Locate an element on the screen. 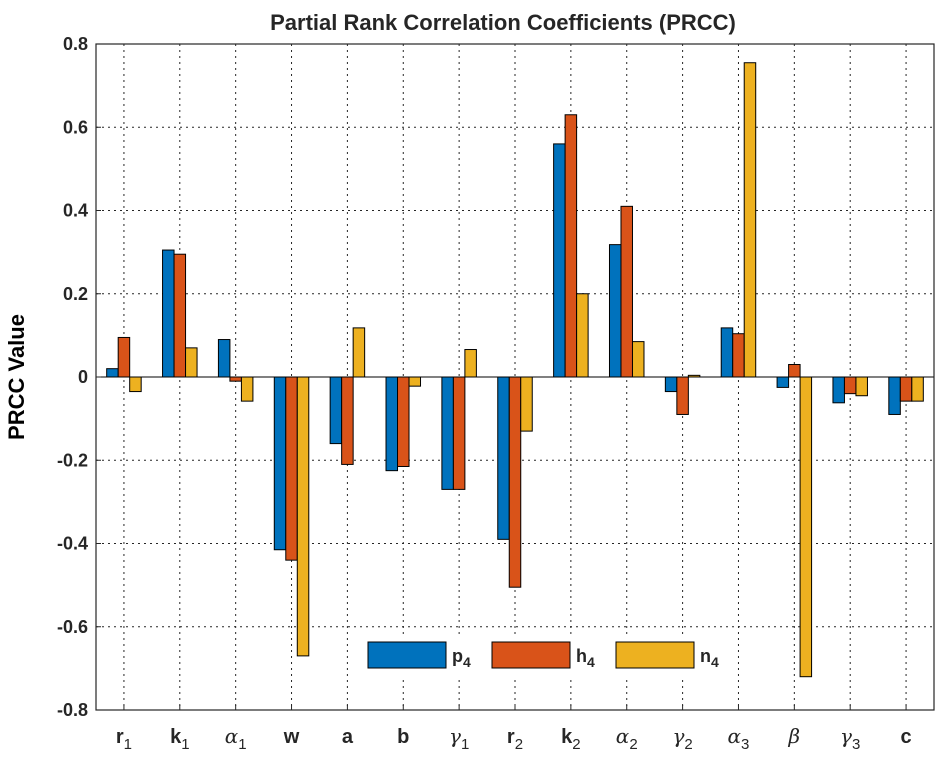 The image size is (945, 759). y-tick-label-6: 0.4 is located at coordinates (75, 211).